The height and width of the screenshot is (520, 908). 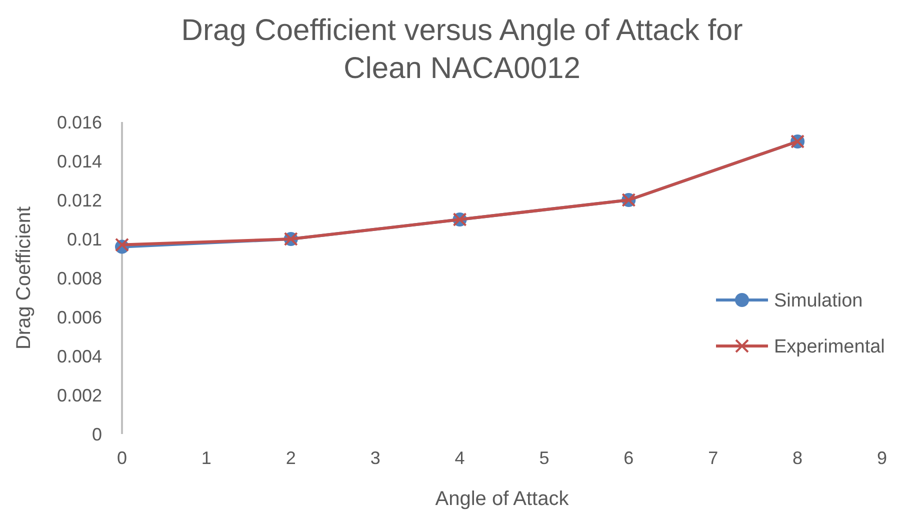 What do you see at coordinates (375, 458) in the screenshot?
I see `x-tick-label: 3` at bounding box center [375, 458].